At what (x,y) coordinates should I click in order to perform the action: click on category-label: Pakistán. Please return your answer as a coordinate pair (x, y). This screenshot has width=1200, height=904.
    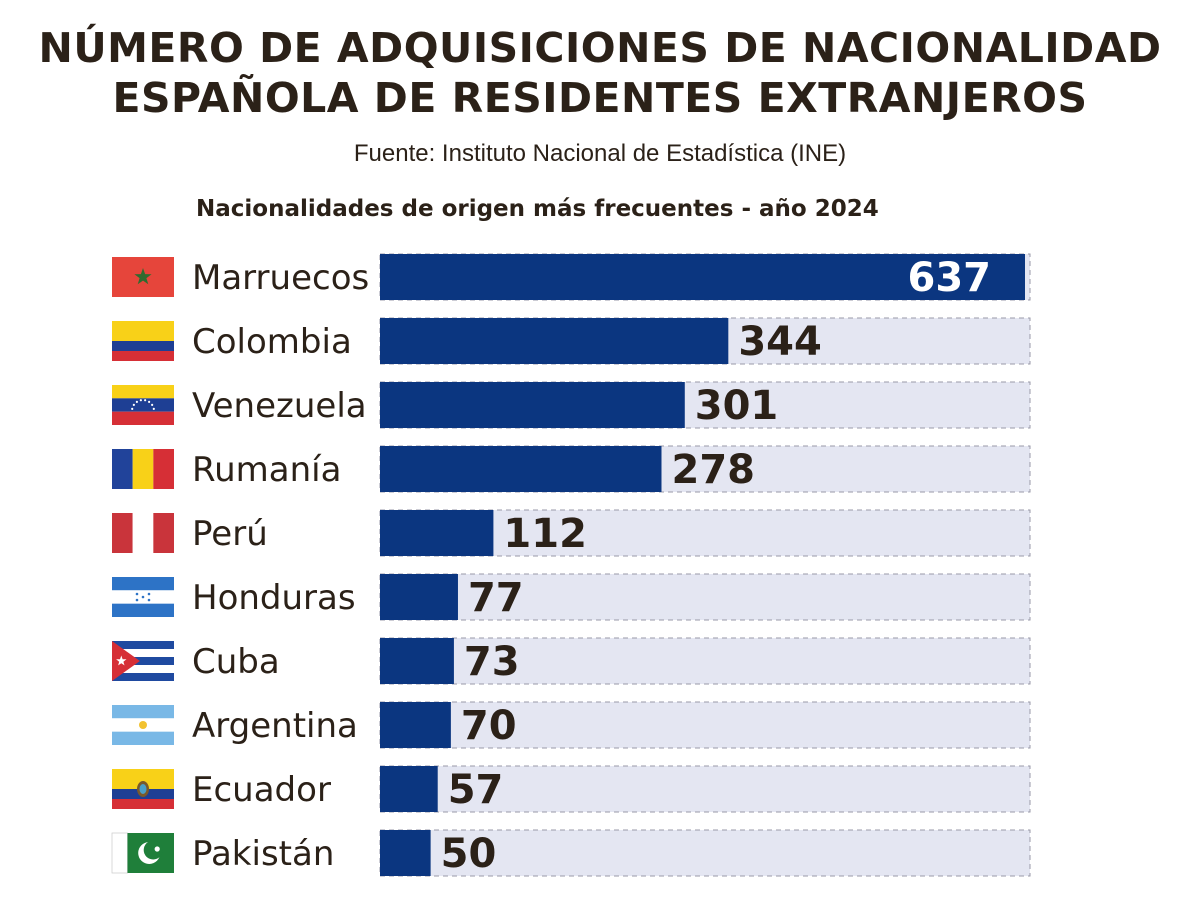
    Looking at the image, I should click on (263, 854).